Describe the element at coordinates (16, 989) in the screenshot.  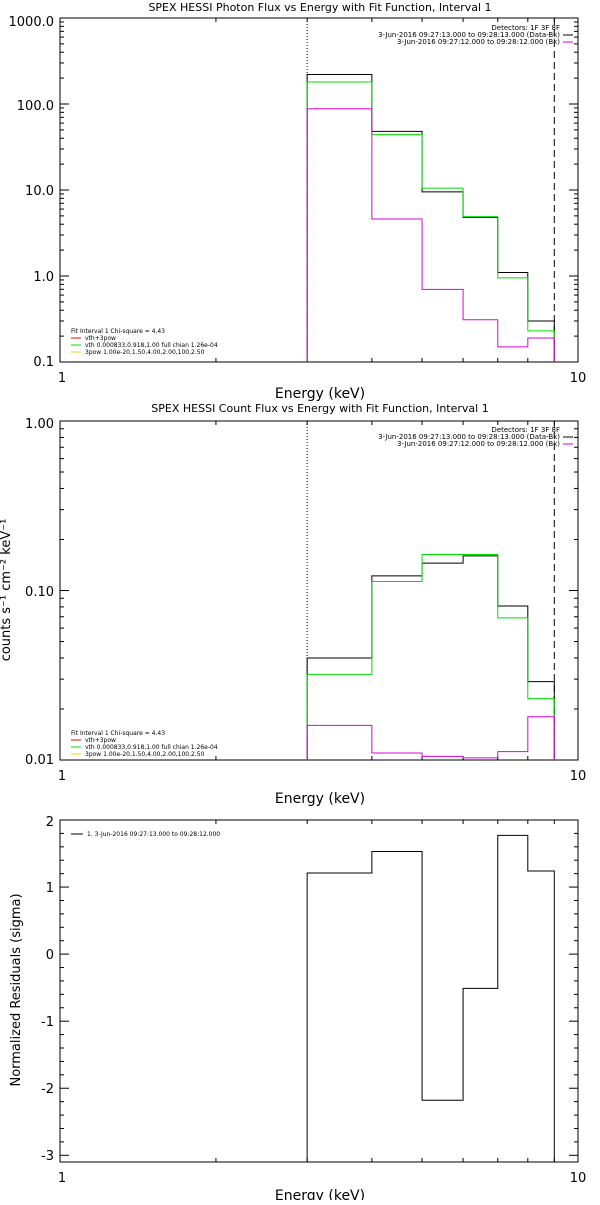
I see `residuals-y-label: Normalized Residuals (sigma)` at that location.